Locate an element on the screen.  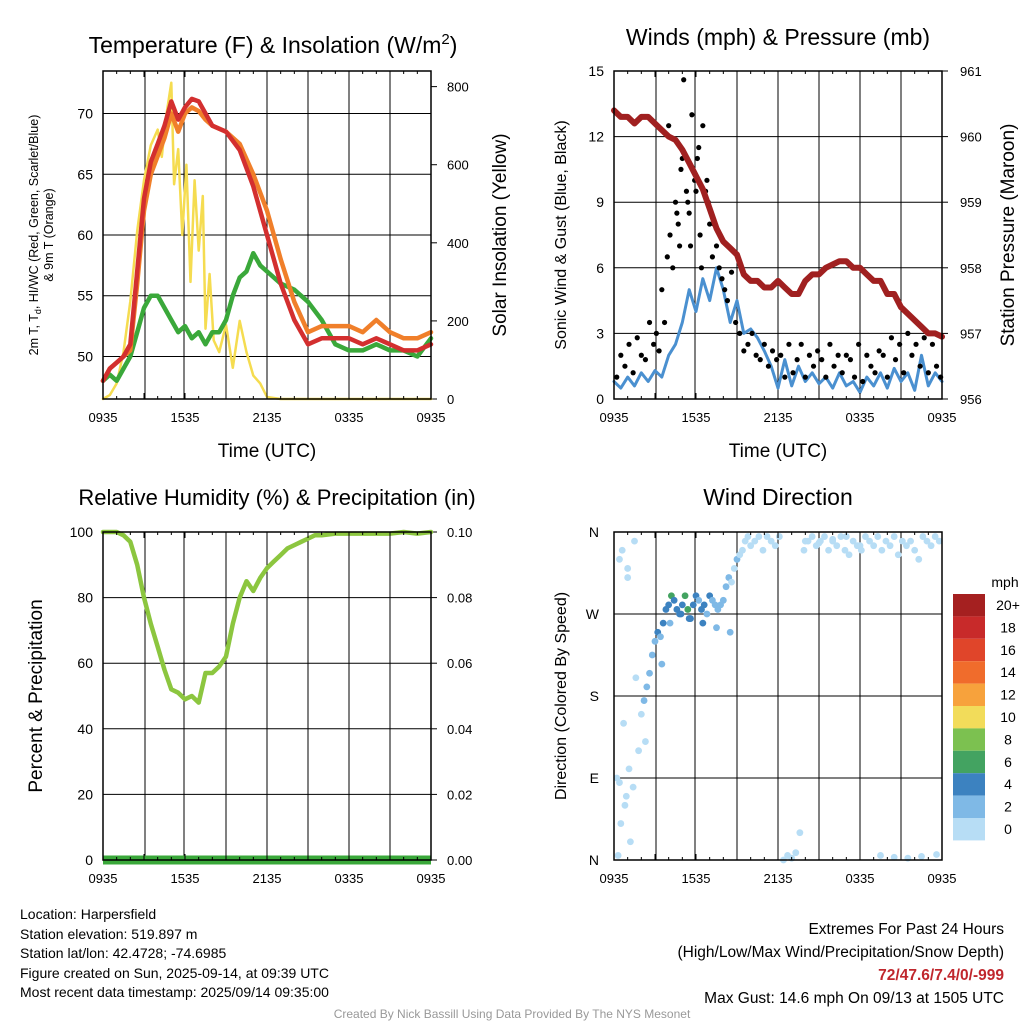
temperature-series-td is located at coordinates (267, 317).